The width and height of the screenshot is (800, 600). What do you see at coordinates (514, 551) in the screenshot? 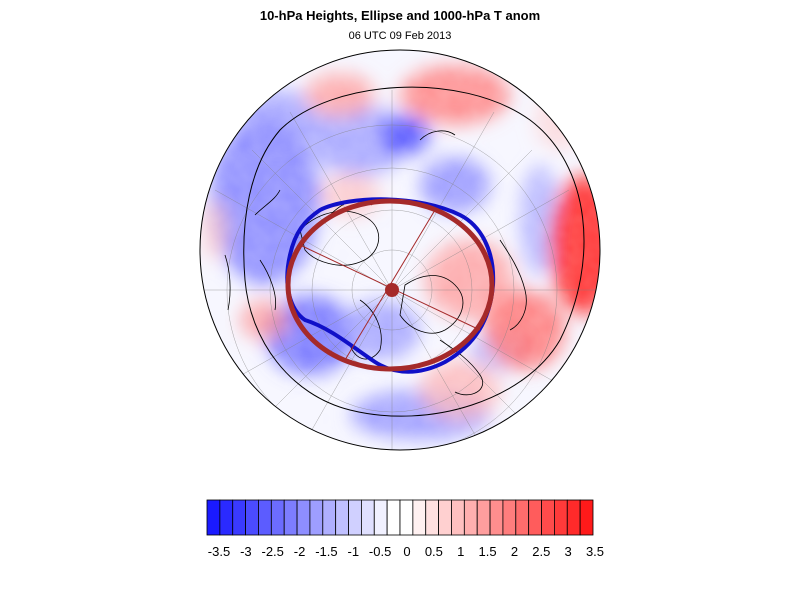
I see `colorbar-tick-label: 2` at bounding box center [514, 551].